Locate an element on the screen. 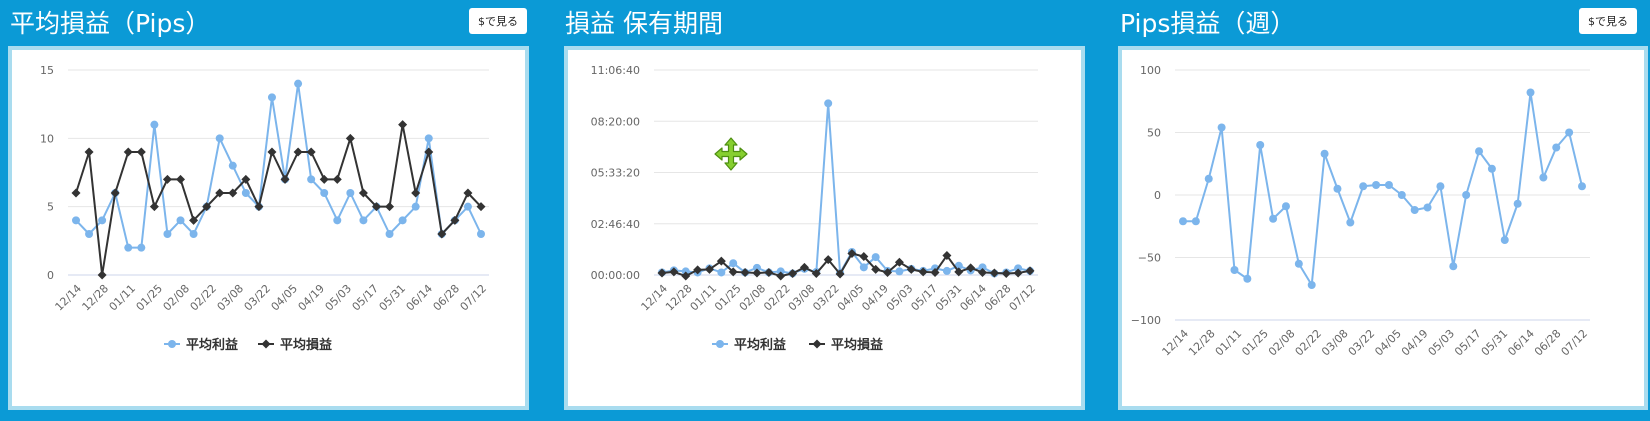 This screenshot has height=421, width=1650. x-tick-label: 01/11 is located at coordinates (1229, 343).